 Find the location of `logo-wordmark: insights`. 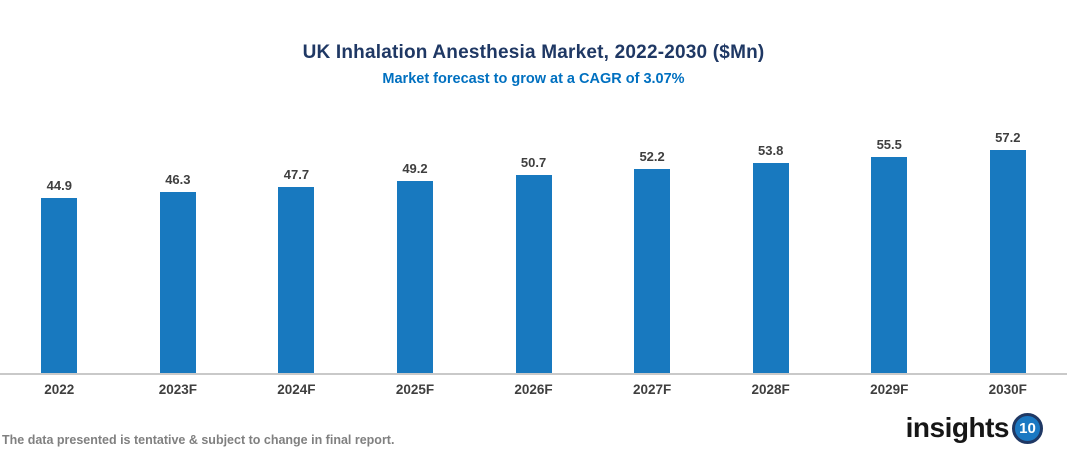

logo-wordmark: insights is located at coordinates (957, 427).